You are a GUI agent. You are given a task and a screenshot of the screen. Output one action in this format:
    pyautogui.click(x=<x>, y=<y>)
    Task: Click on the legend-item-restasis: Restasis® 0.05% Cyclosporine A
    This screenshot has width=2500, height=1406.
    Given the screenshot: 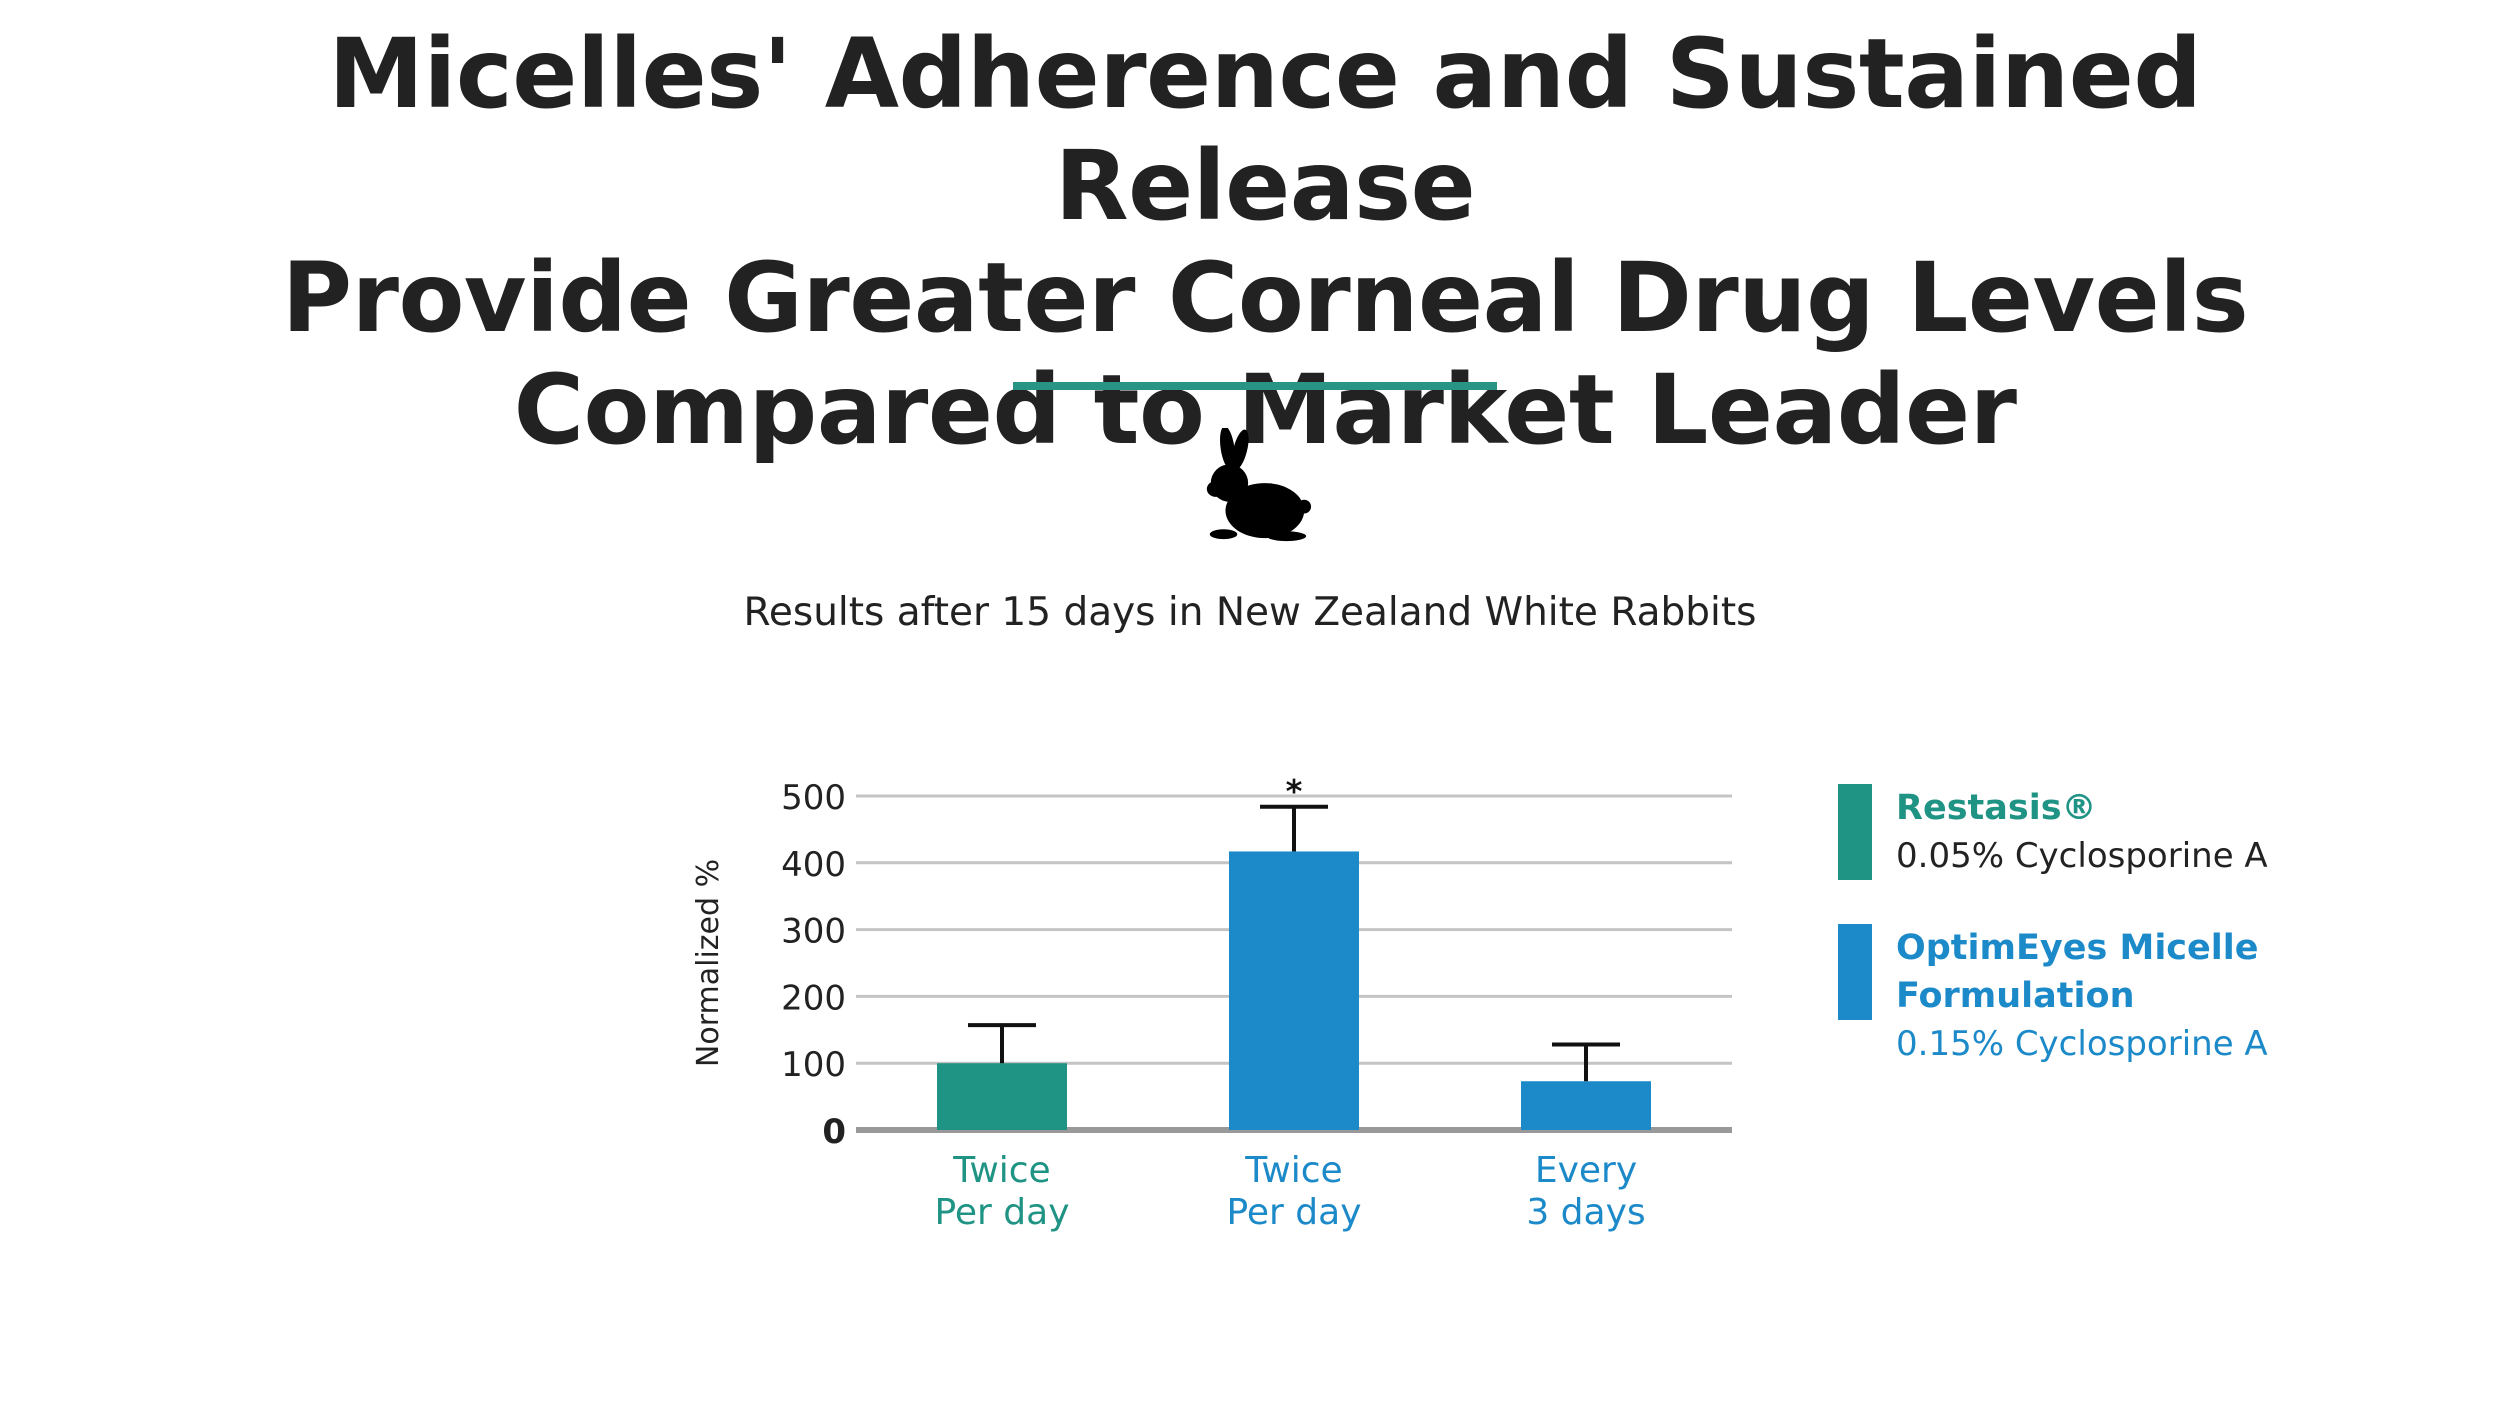 What is the action you would take?
    pyautogui.click(x=2148, y=839)
    